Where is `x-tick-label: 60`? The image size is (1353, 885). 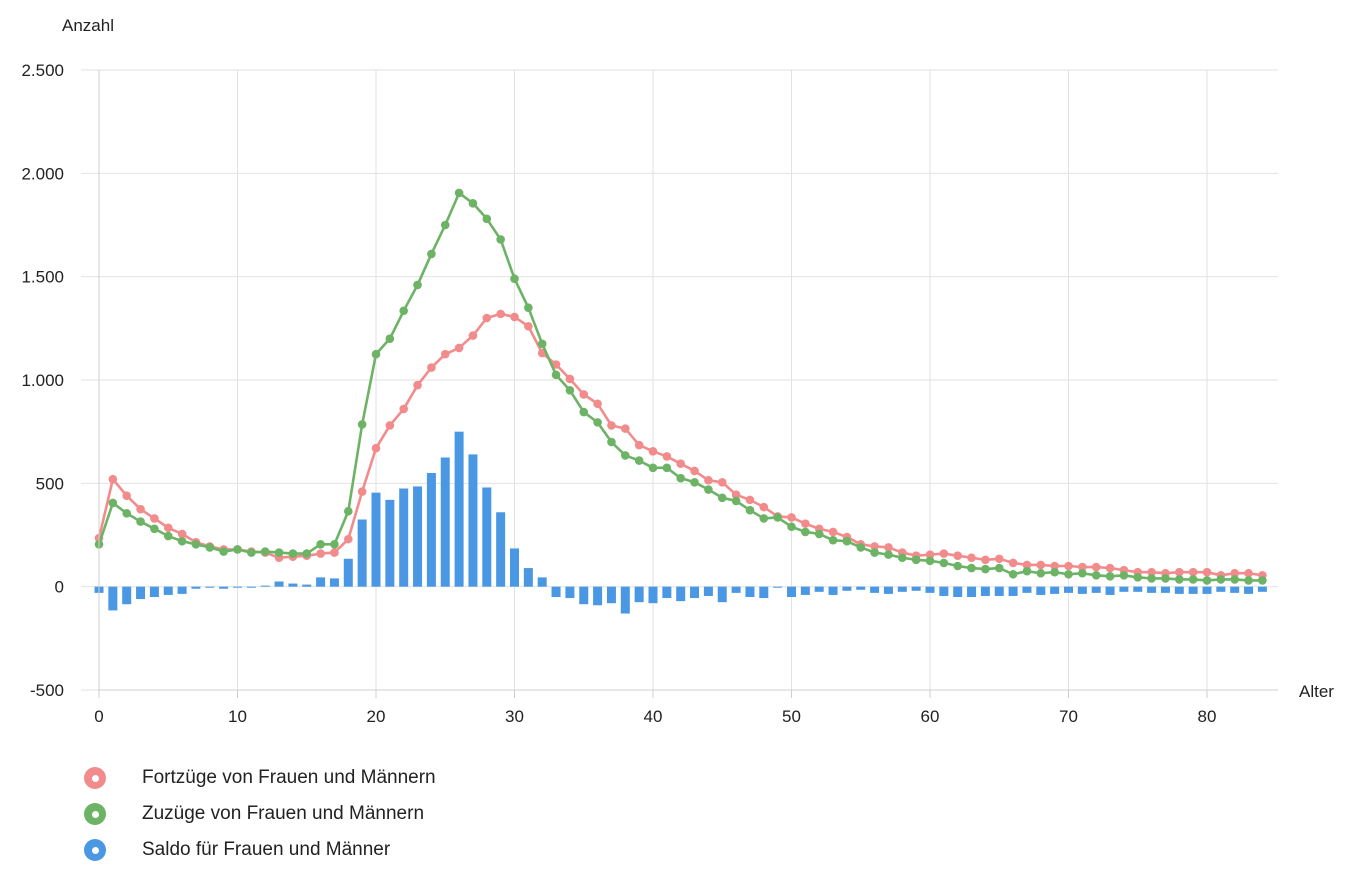
x-tick-label: 60 is located at coordinates (930, 716).